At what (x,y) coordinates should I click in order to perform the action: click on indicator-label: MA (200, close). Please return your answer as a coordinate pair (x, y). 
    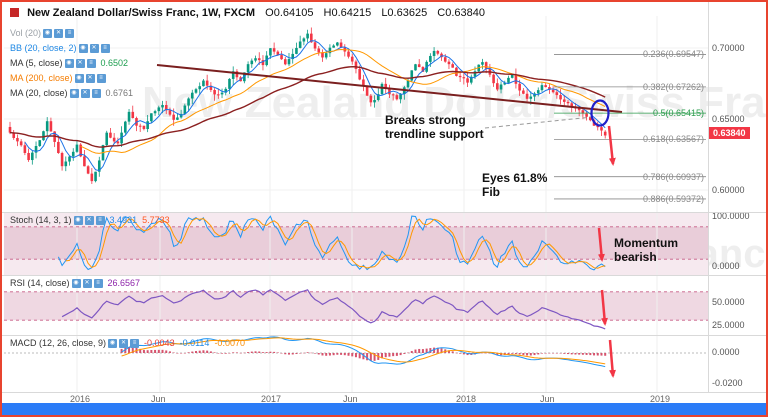
    Looking at the image, I should click on (41, 78).